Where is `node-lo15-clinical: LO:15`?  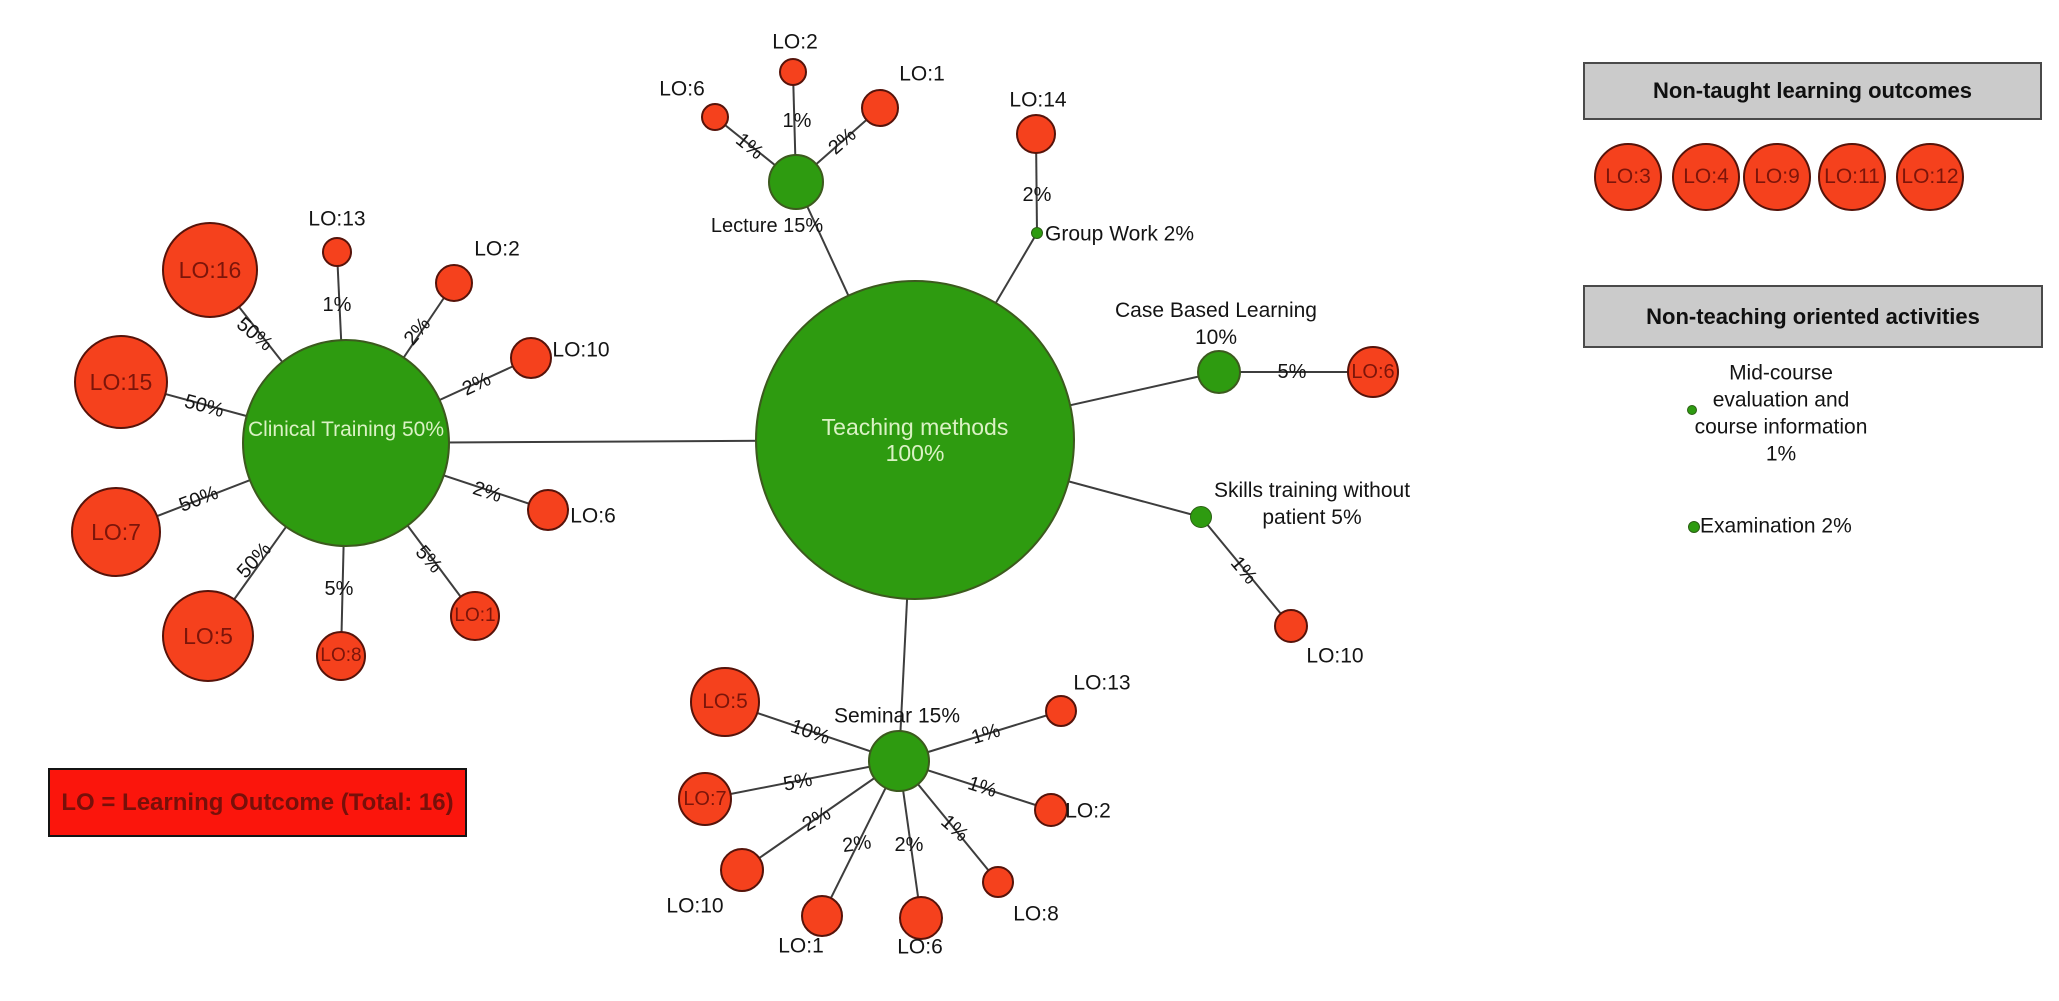
node-lo15-clinical: LO:15 is located at coordinates (121, 382).